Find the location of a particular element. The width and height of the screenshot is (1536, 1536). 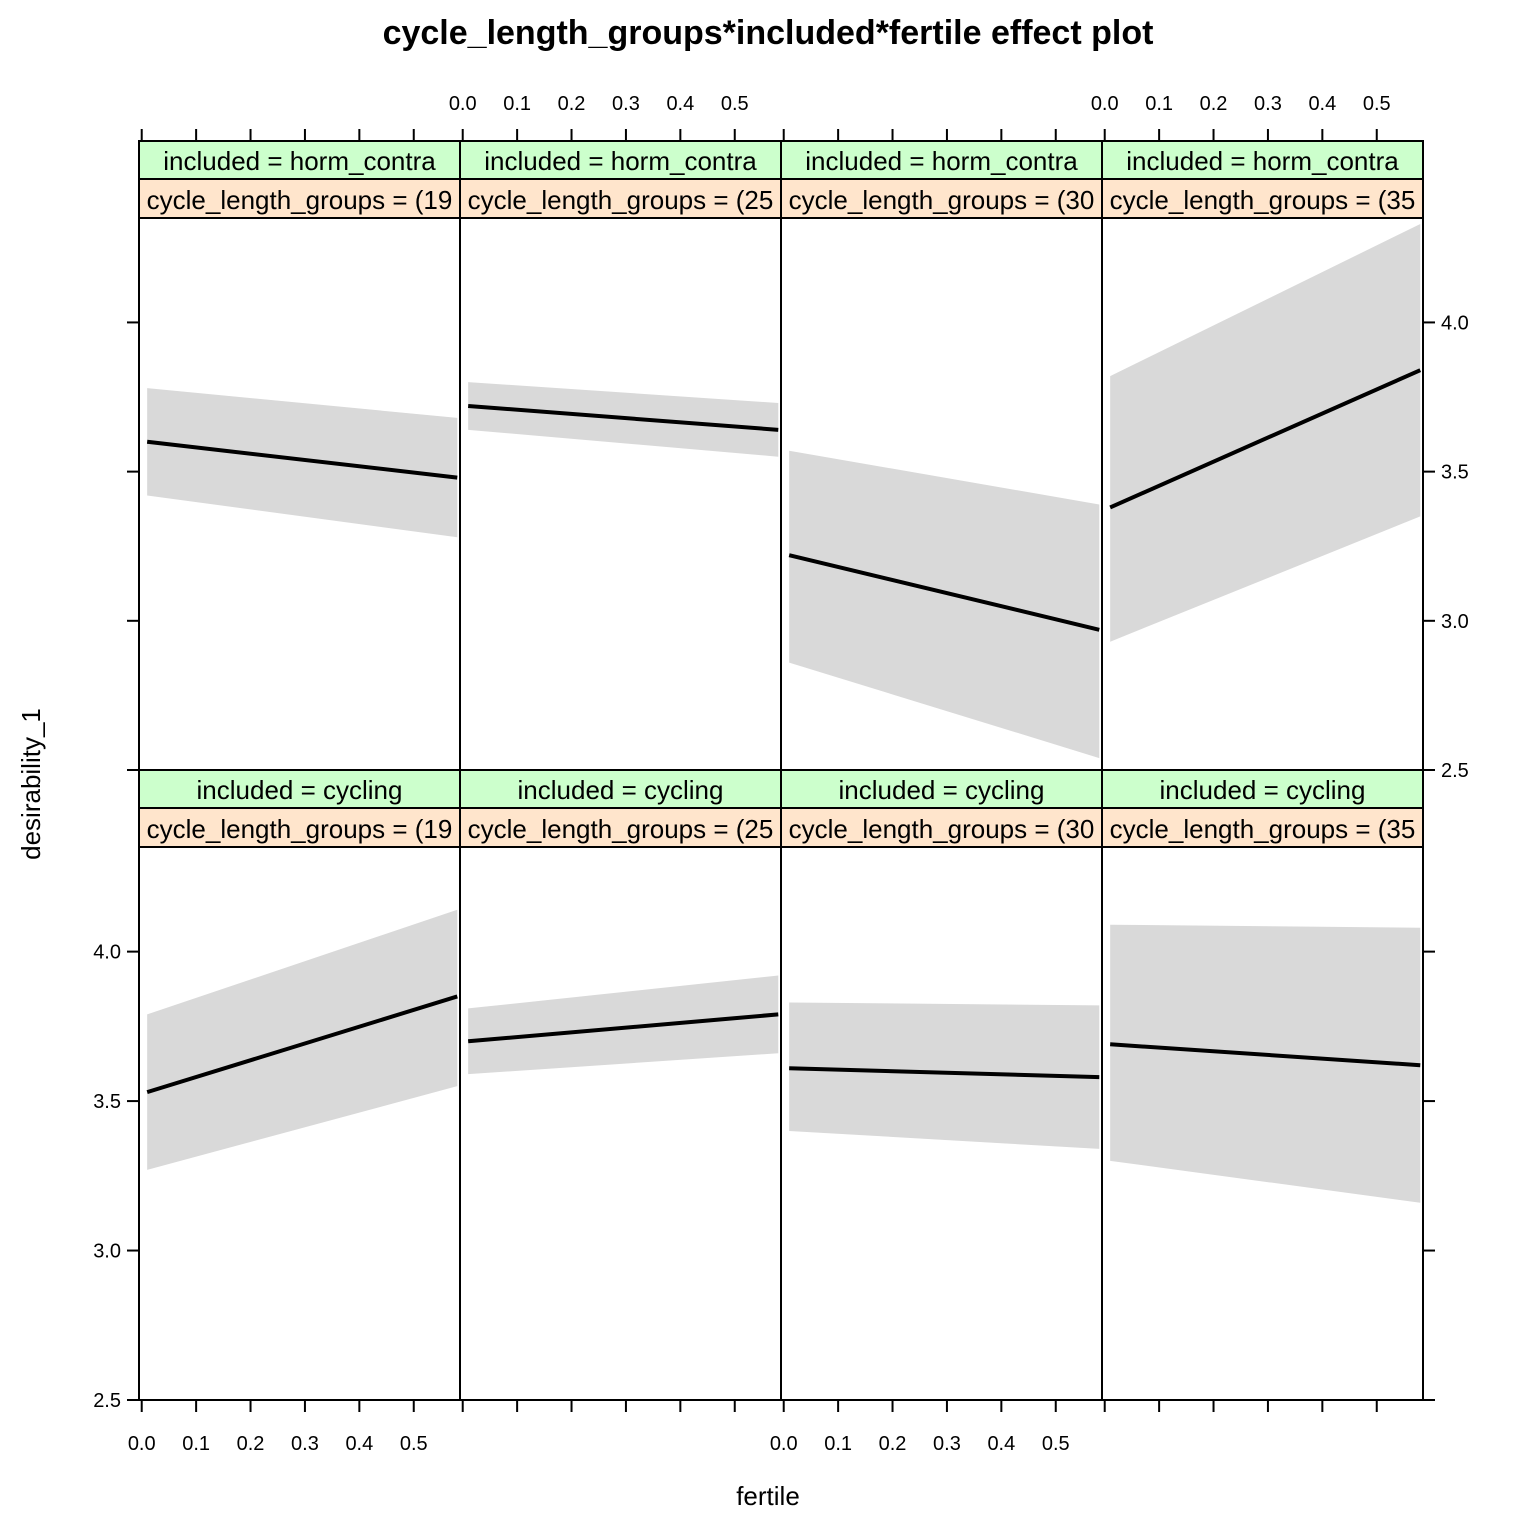

y-tick-label-left: 3.0 is located at coordinates (107, 1252).